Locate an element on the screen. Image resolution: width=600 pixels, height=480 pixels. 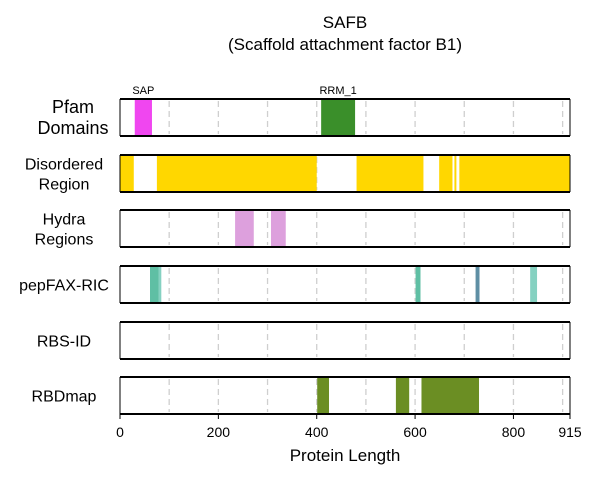
track-1: Disordered Region is located at coordinates (298, 174).